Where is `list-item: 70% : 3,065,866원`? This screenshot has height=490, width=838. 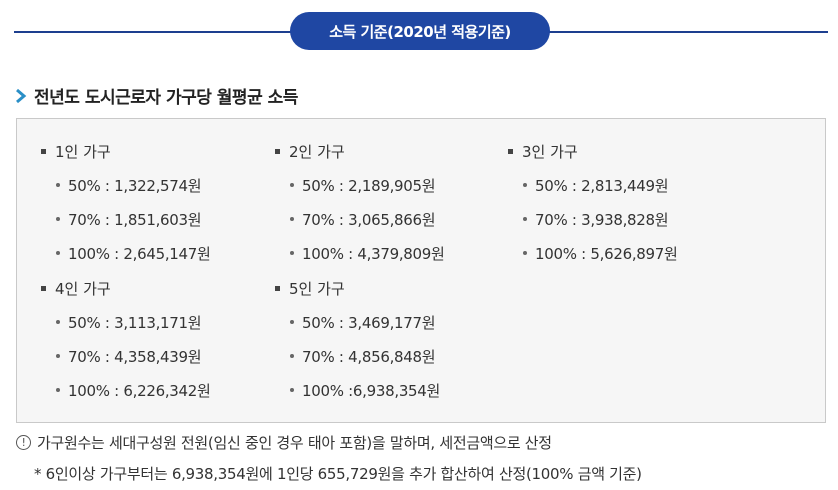 list-item: 70% : 3,065,866원 is located at coordinates (360, 219).